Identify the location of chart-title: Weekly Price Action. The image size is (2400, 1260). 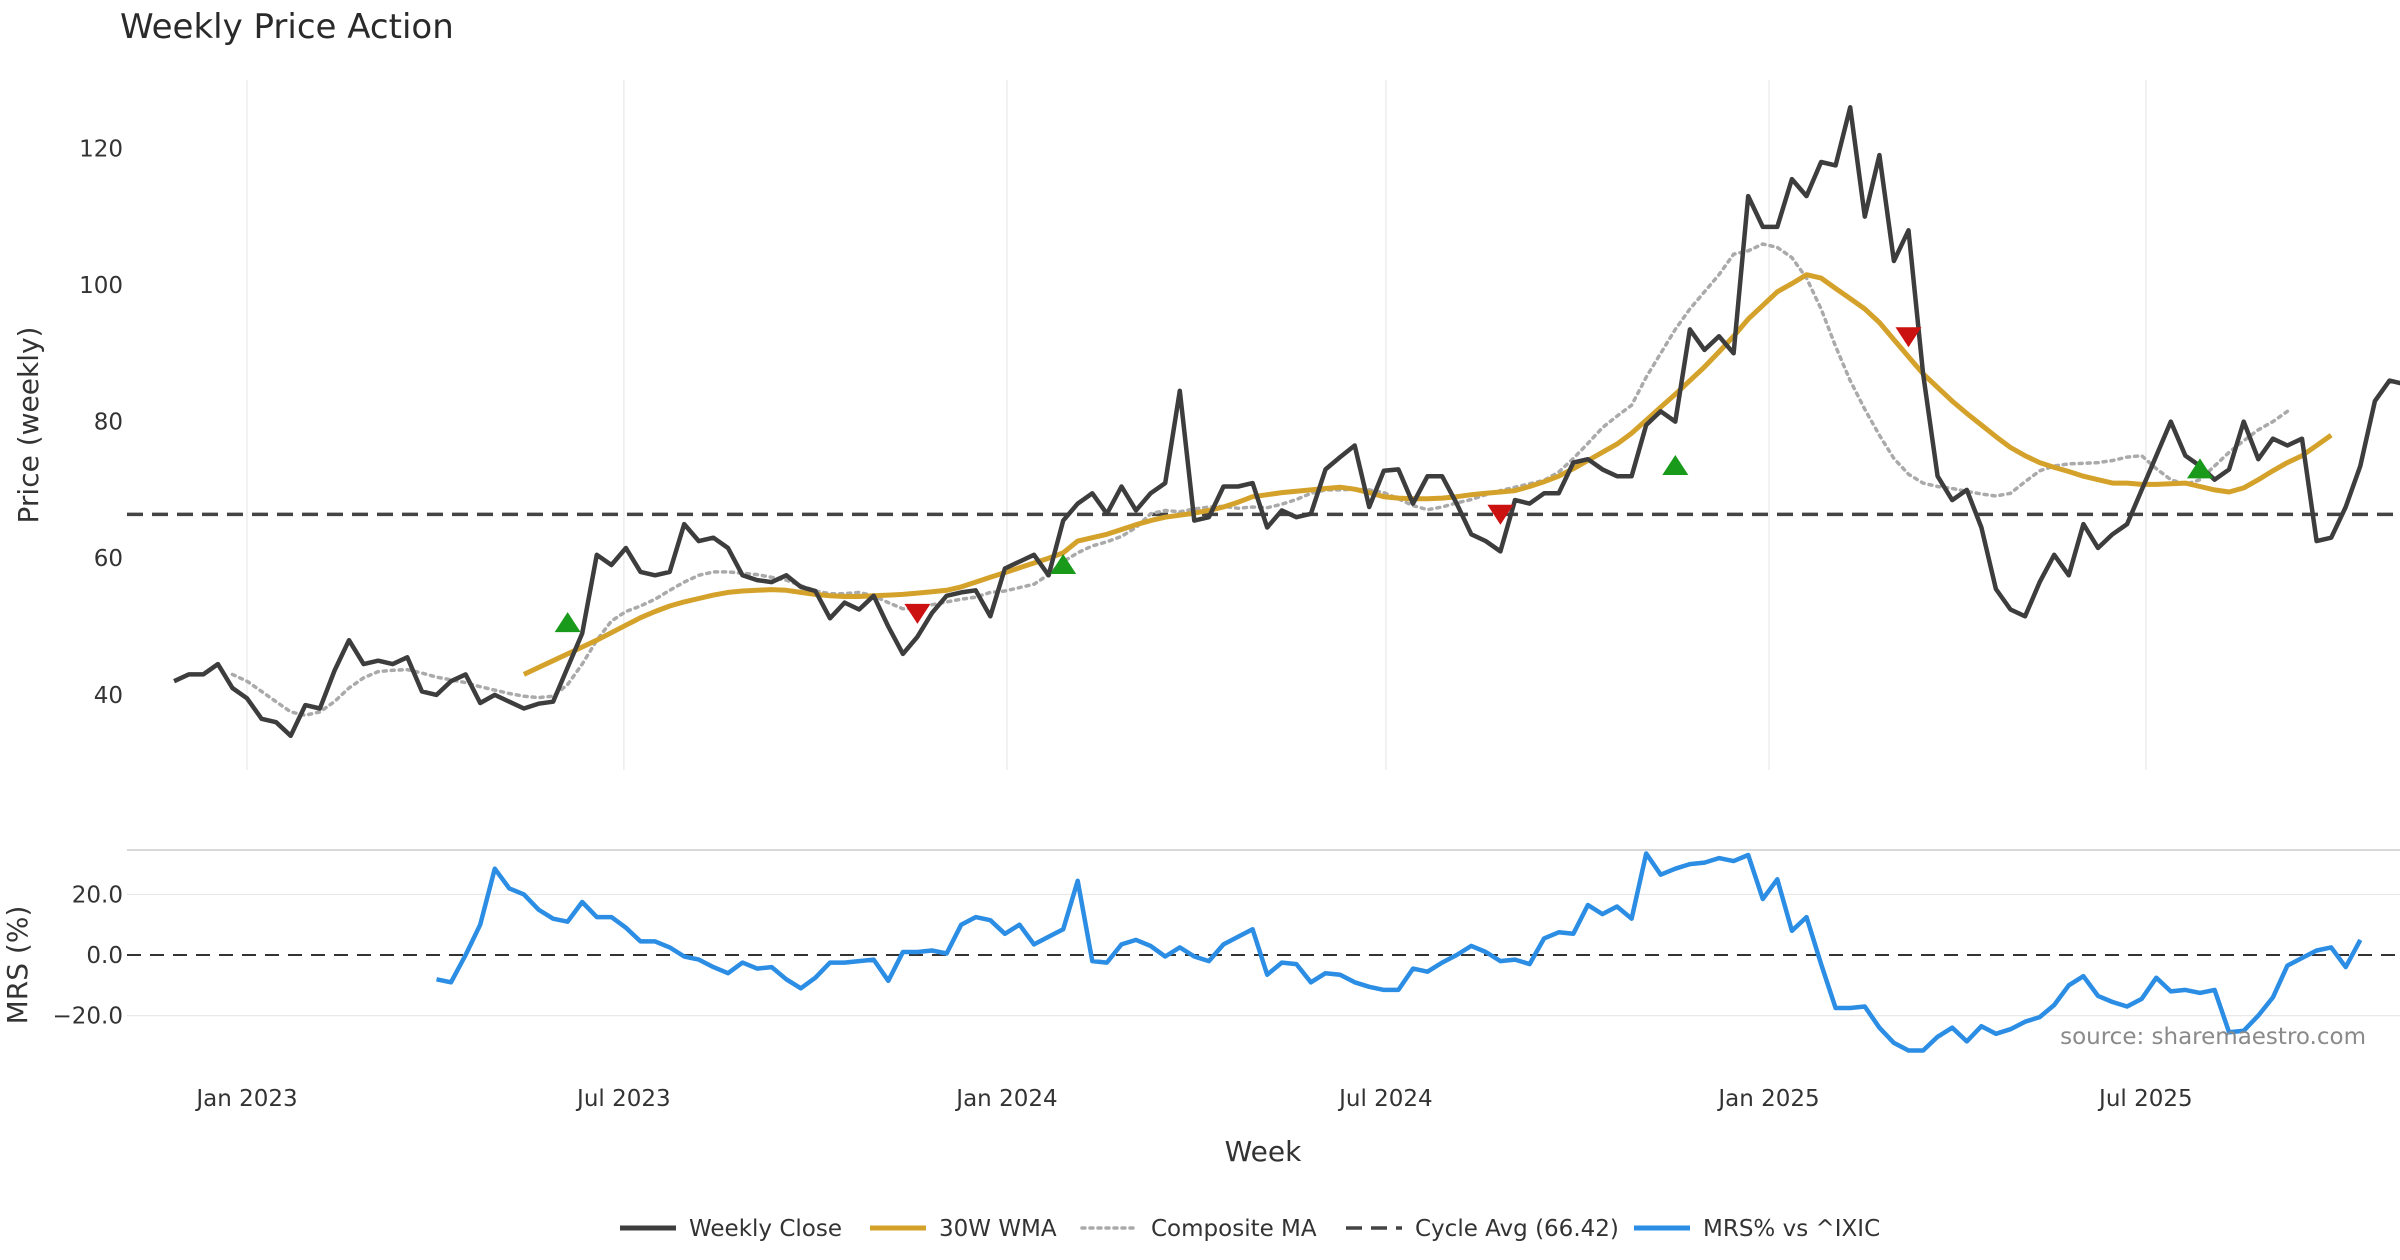
(287, 27).